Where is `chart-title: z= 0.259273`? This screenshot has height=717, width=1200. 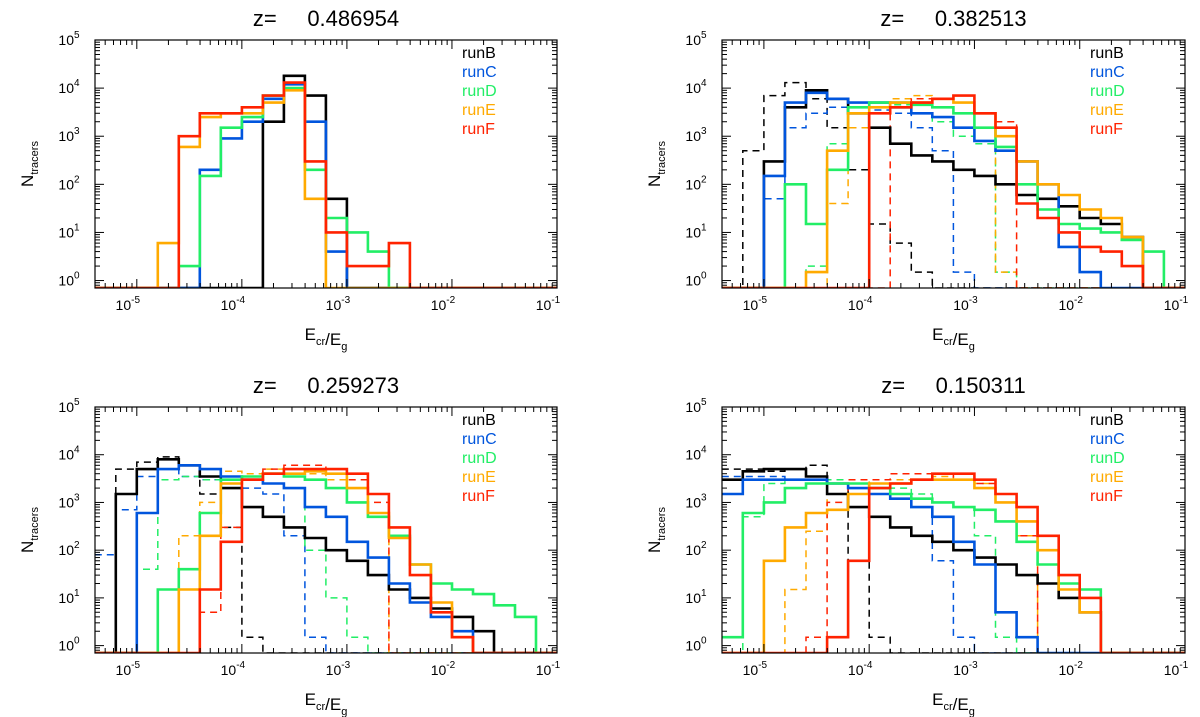 chart-title: z= 0.259273 is located at coordinates (326, 385).